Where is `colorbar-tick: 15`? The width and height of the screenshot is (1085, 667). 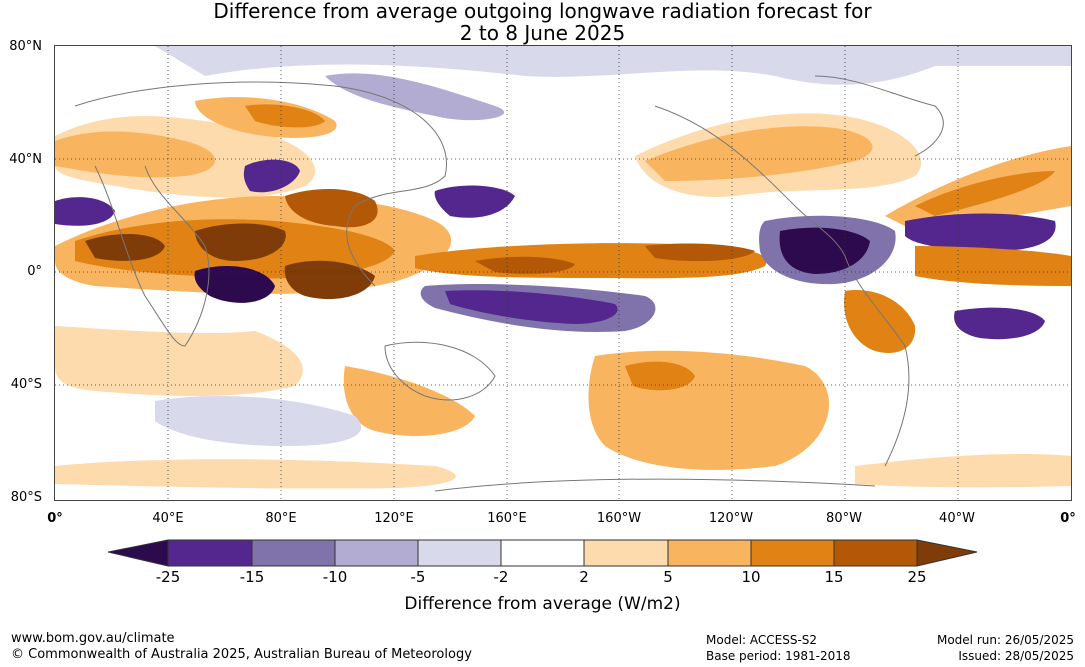
colorbar-tick: 15 is located at coordinates (834, 577).